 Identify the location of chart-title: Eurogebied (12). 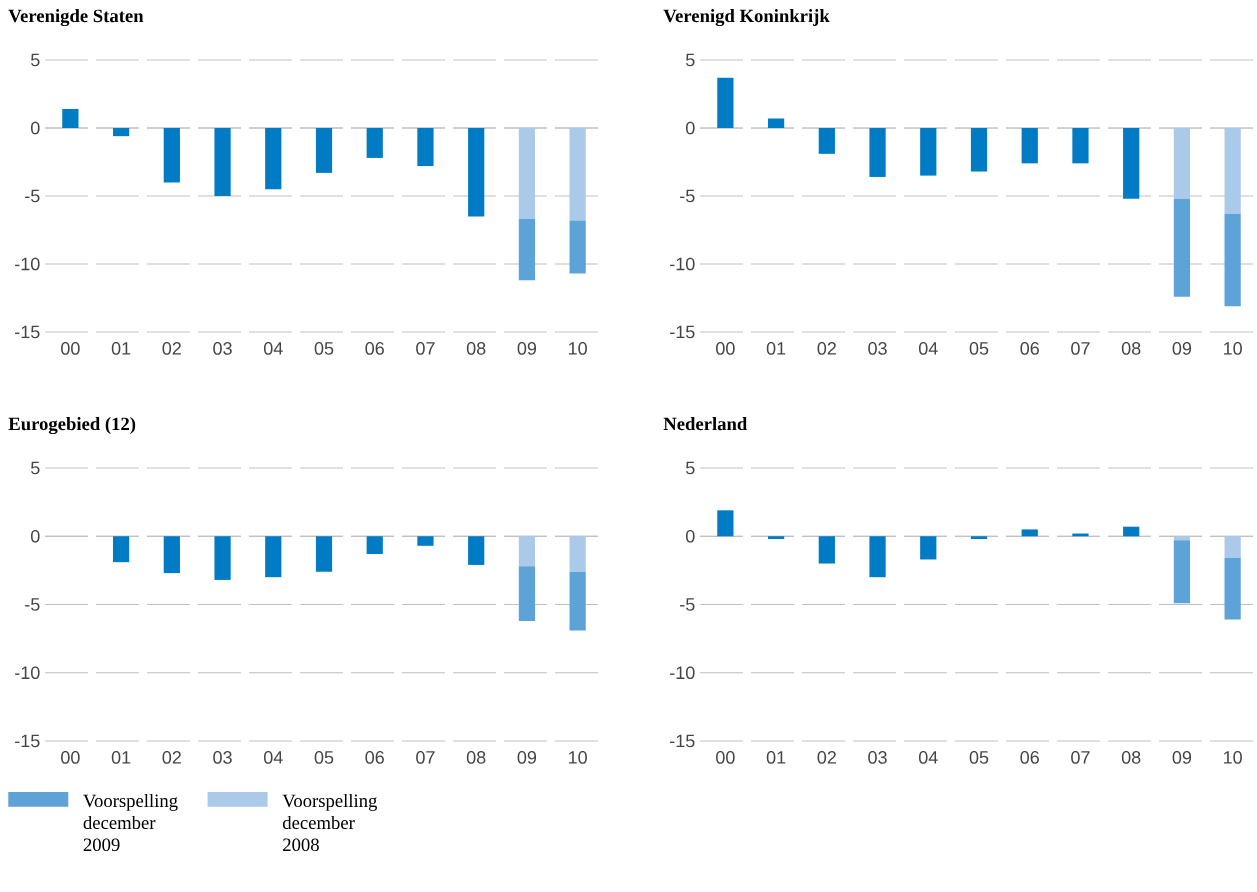
(72, 426).